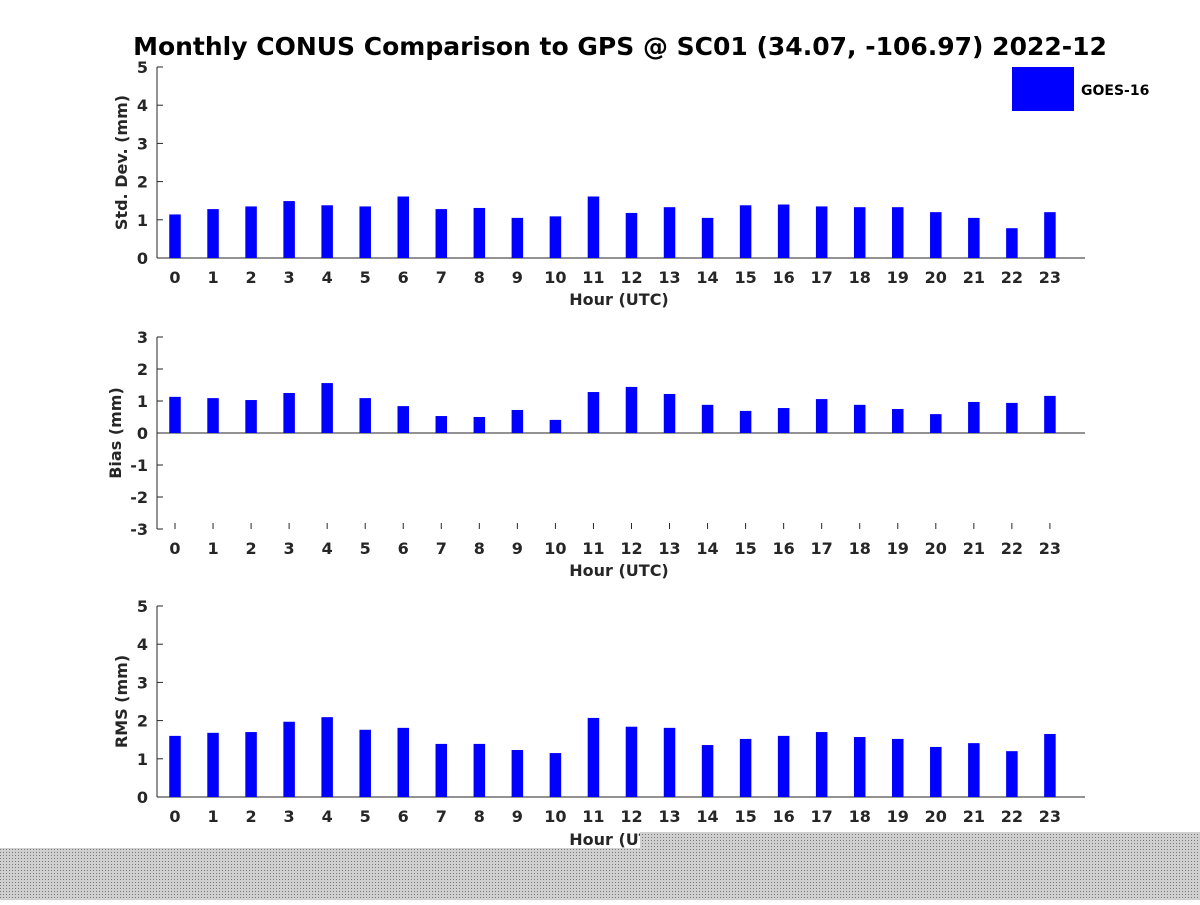 This screenshot has height=905, width=1200. What do you see at coordinates (555, 277) in the screenshot?
I see `x-tick-label: 10` at bounding box center [555, 277].